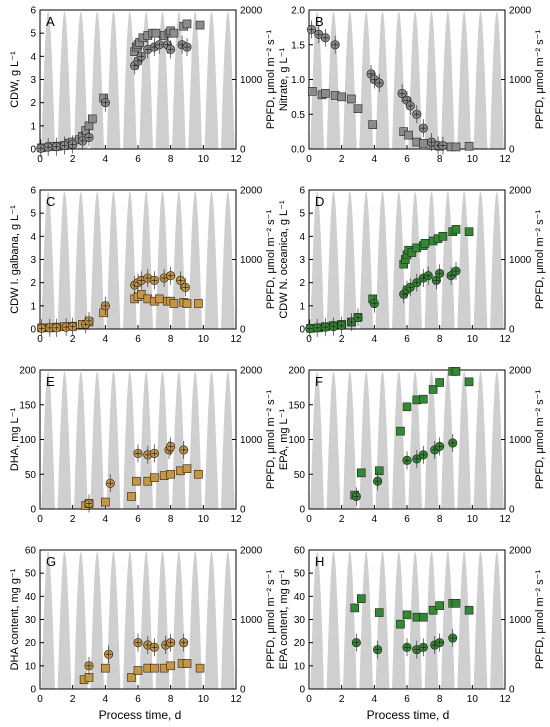 The width and height of the screenshot is (550, 727). Describe the element at coordinates (296, 405) in the screenshot. I see `y-tick-label: 150` at that location.